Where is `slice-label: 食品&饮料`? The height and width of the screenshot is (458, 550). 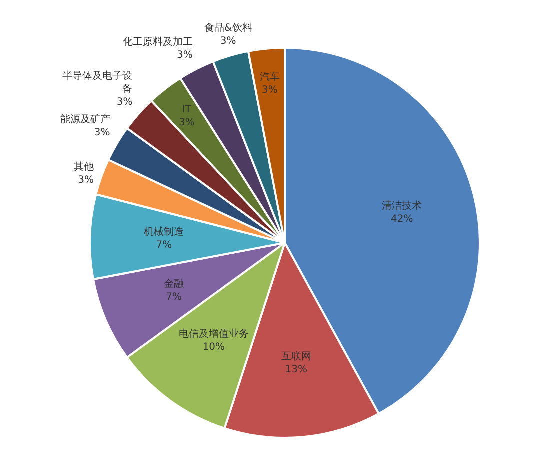 slice-label: 食品&饮料 is located at coordinates (228, 28).